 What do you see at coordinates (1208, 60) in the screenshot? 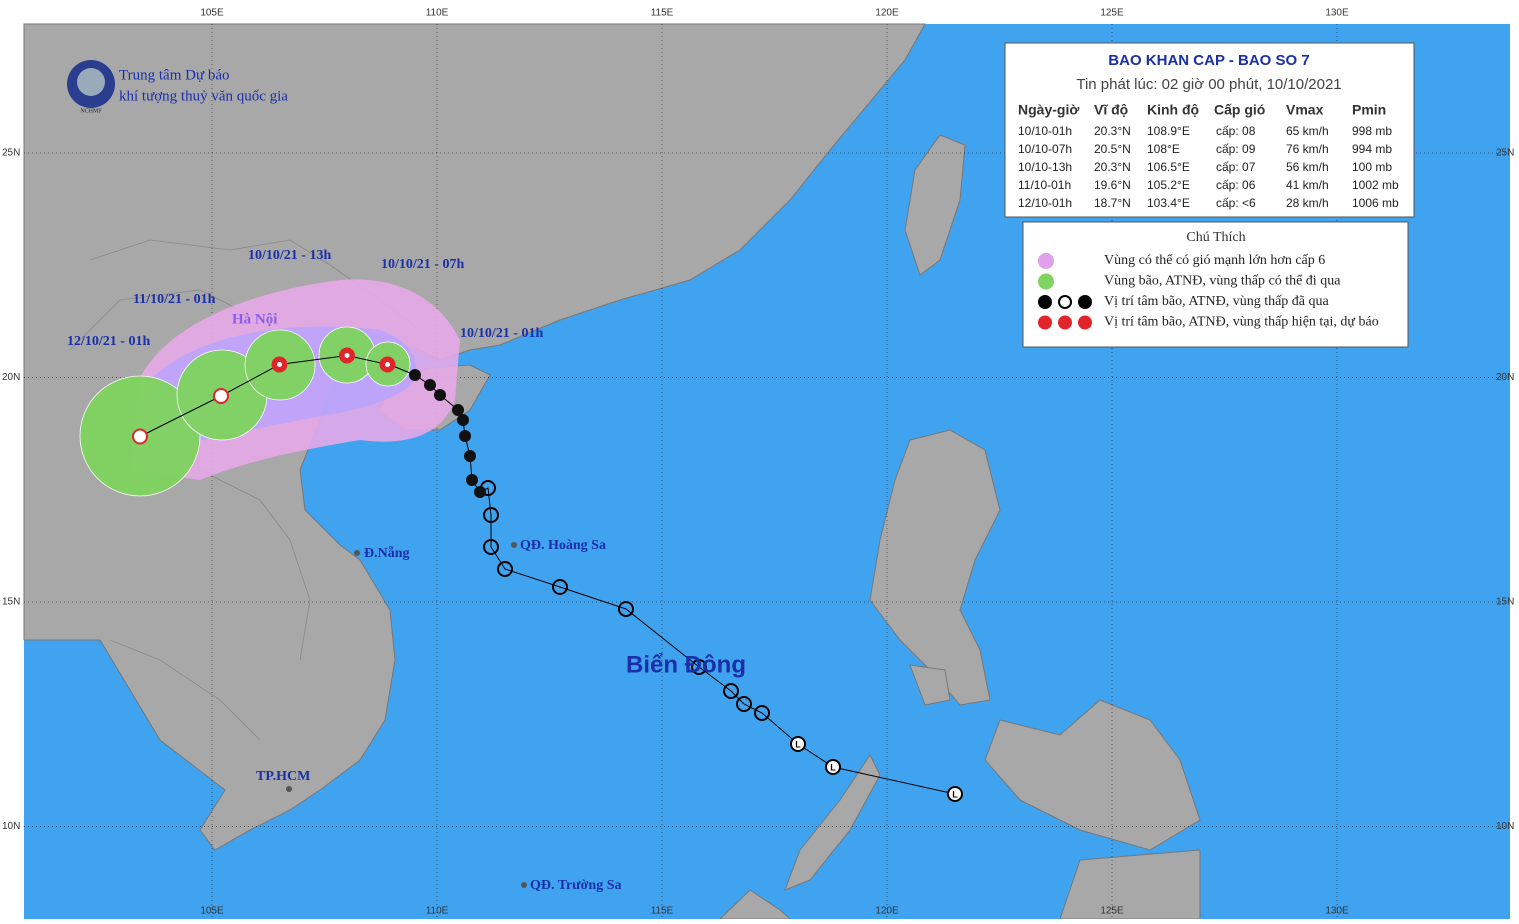
I see `bulletin-title: BAO KHAN CAP - BAO SO 7` at bounding box center [1208, 60].